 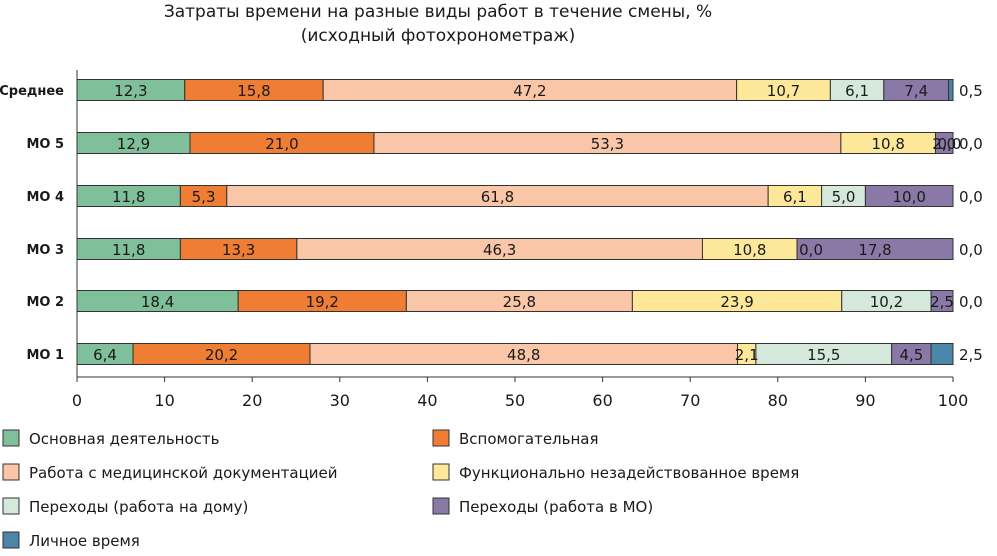 What do you see at coordinates (886, 302) in the screenshot?
I see `data-label: 10,2` at bounding box center [886, 302].